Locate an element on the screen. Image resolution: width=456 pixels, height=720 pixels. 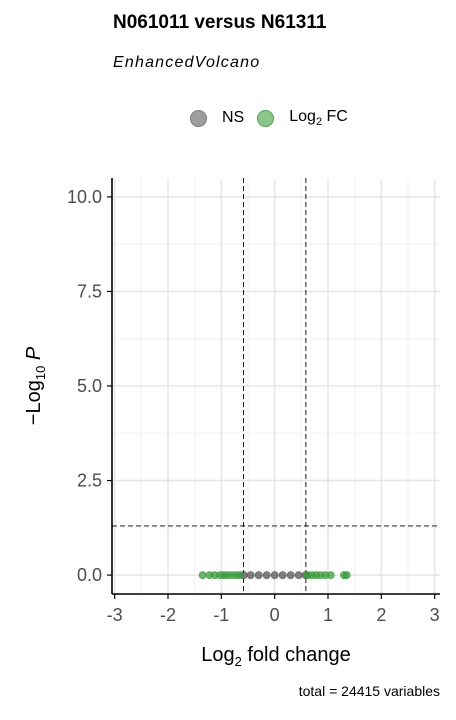
y-tick-label: 7.5 is located at coordinates (89, 291).